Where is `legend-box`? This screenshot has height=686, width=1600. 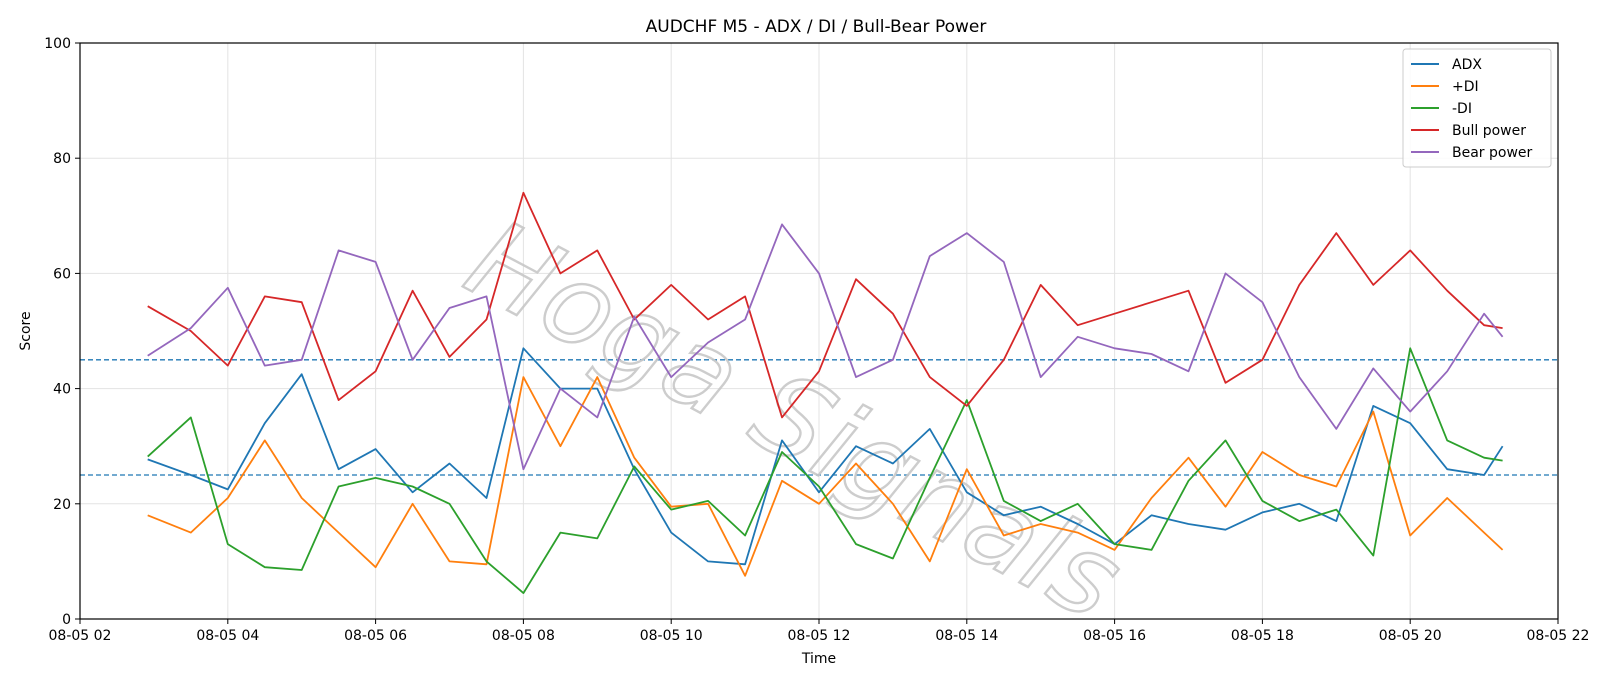 legend-box is located at coordinates (1477, 108).